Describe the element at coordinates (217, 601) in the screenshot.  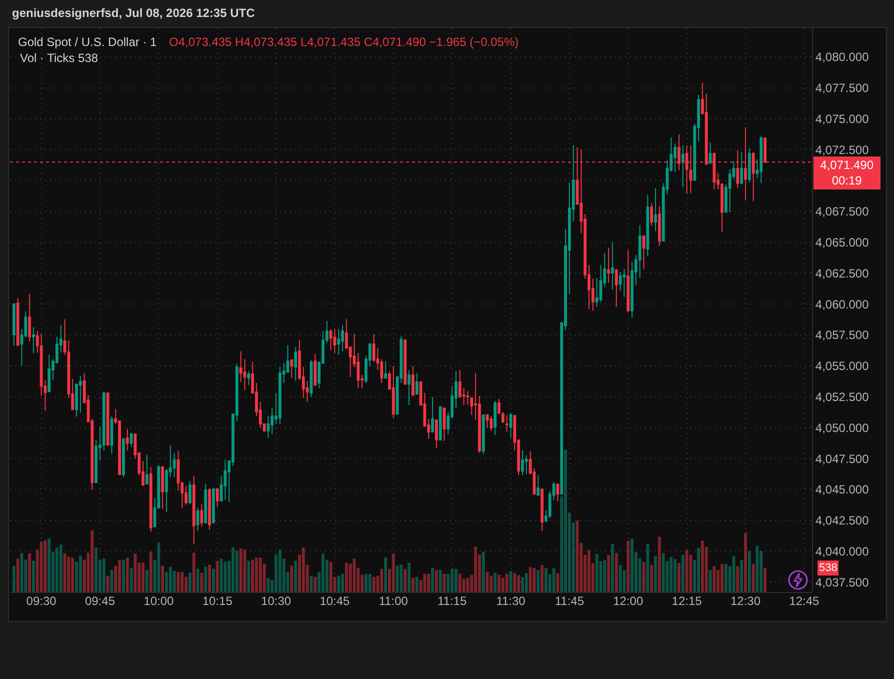
I see `x-tick-label: 10:15` at that location.